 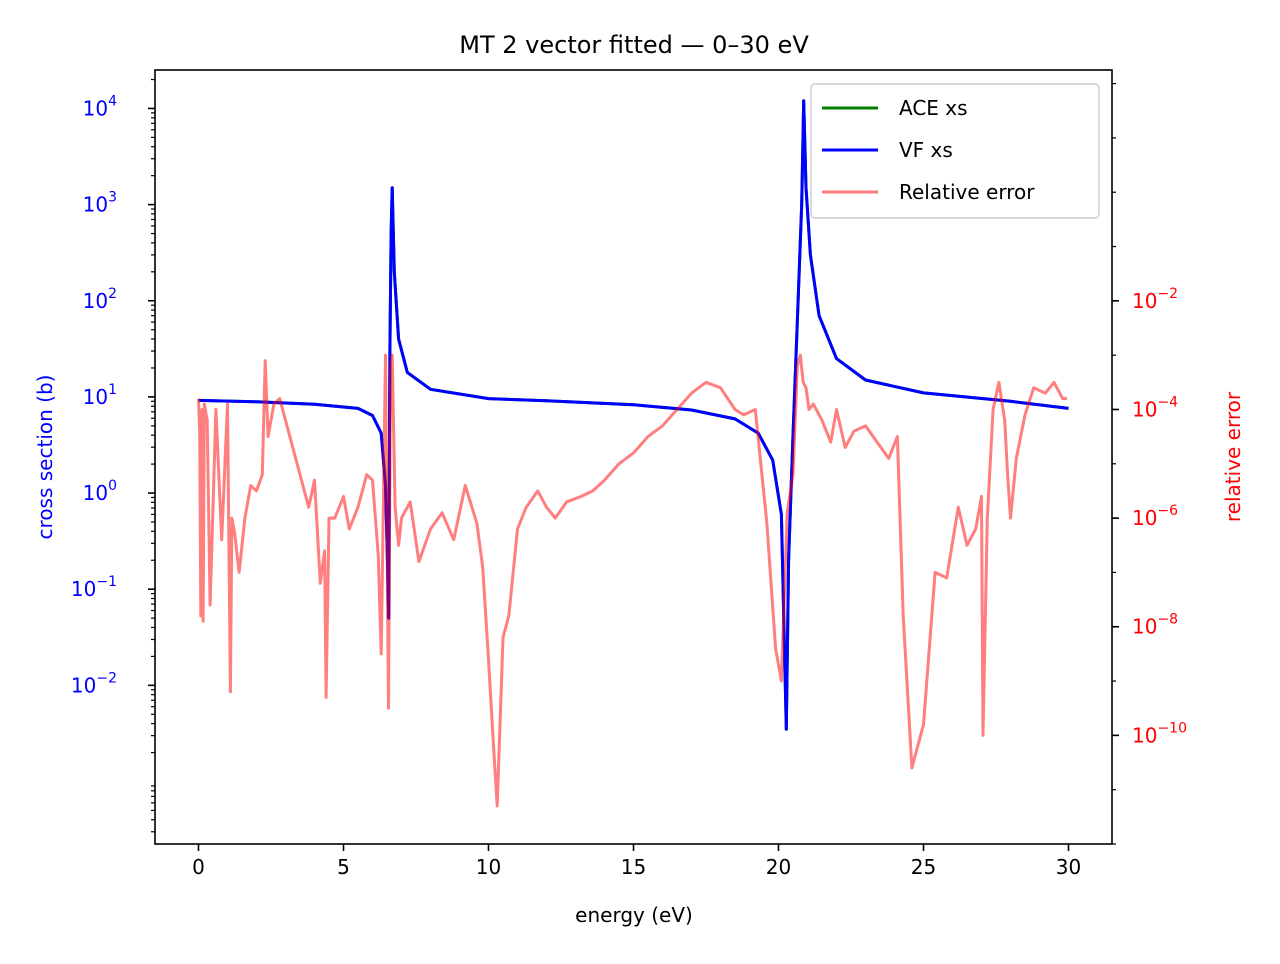 What do you see at coordinates (633, 867) in the screenshot?
I see `x-tick-label: 15` at bounding box center [633, 867].